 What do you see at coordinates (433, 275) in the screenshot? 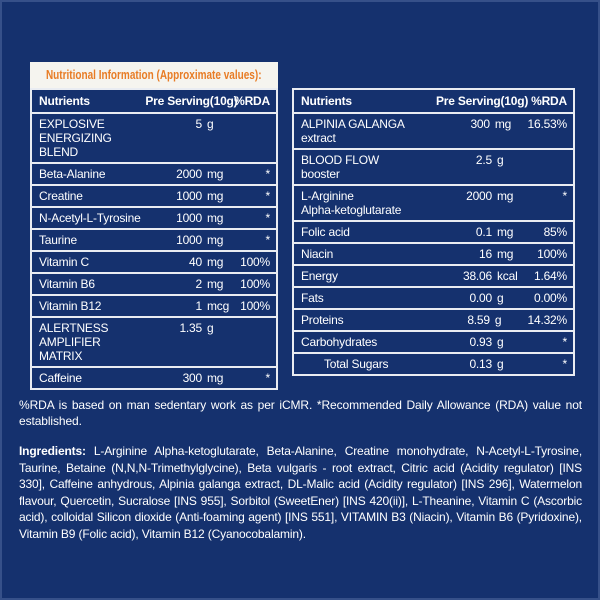
I see `table-row: Energy 38.06 kcal 1.64%` at bounding box center [433, 275].